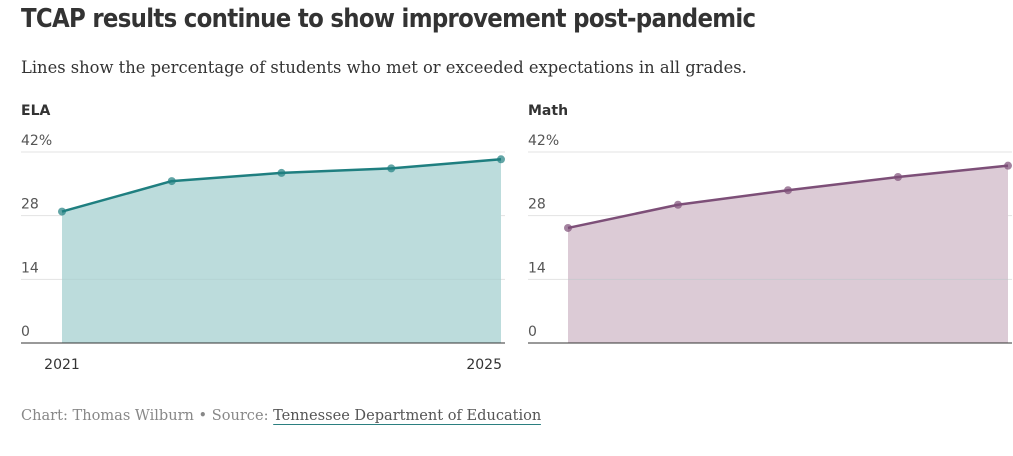  I want to click on ela-y-tick-label: 28, so click(30, 205).